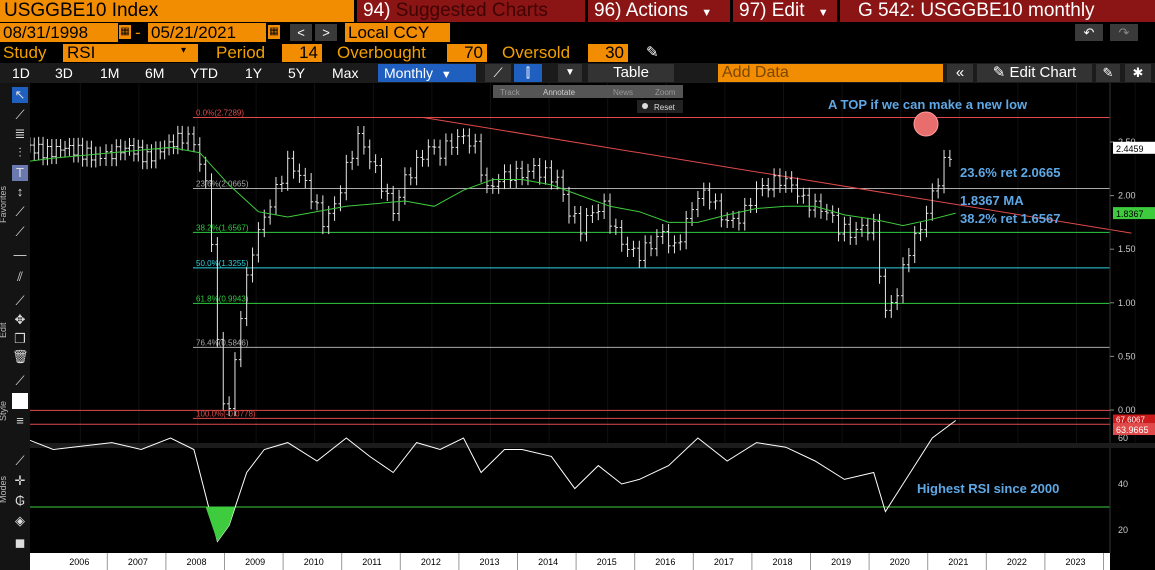 This screenshot has width=1155, height=570. I want to click on reset-icon, so click(645, 106).